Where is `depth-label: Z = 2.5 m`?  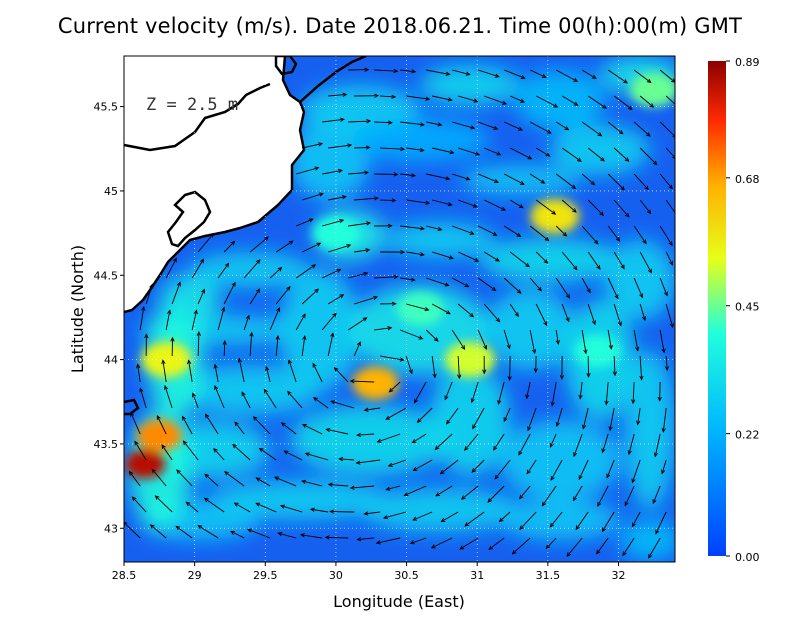
depth-label: Z = 2.5 m is located at coordinates (192, 105).